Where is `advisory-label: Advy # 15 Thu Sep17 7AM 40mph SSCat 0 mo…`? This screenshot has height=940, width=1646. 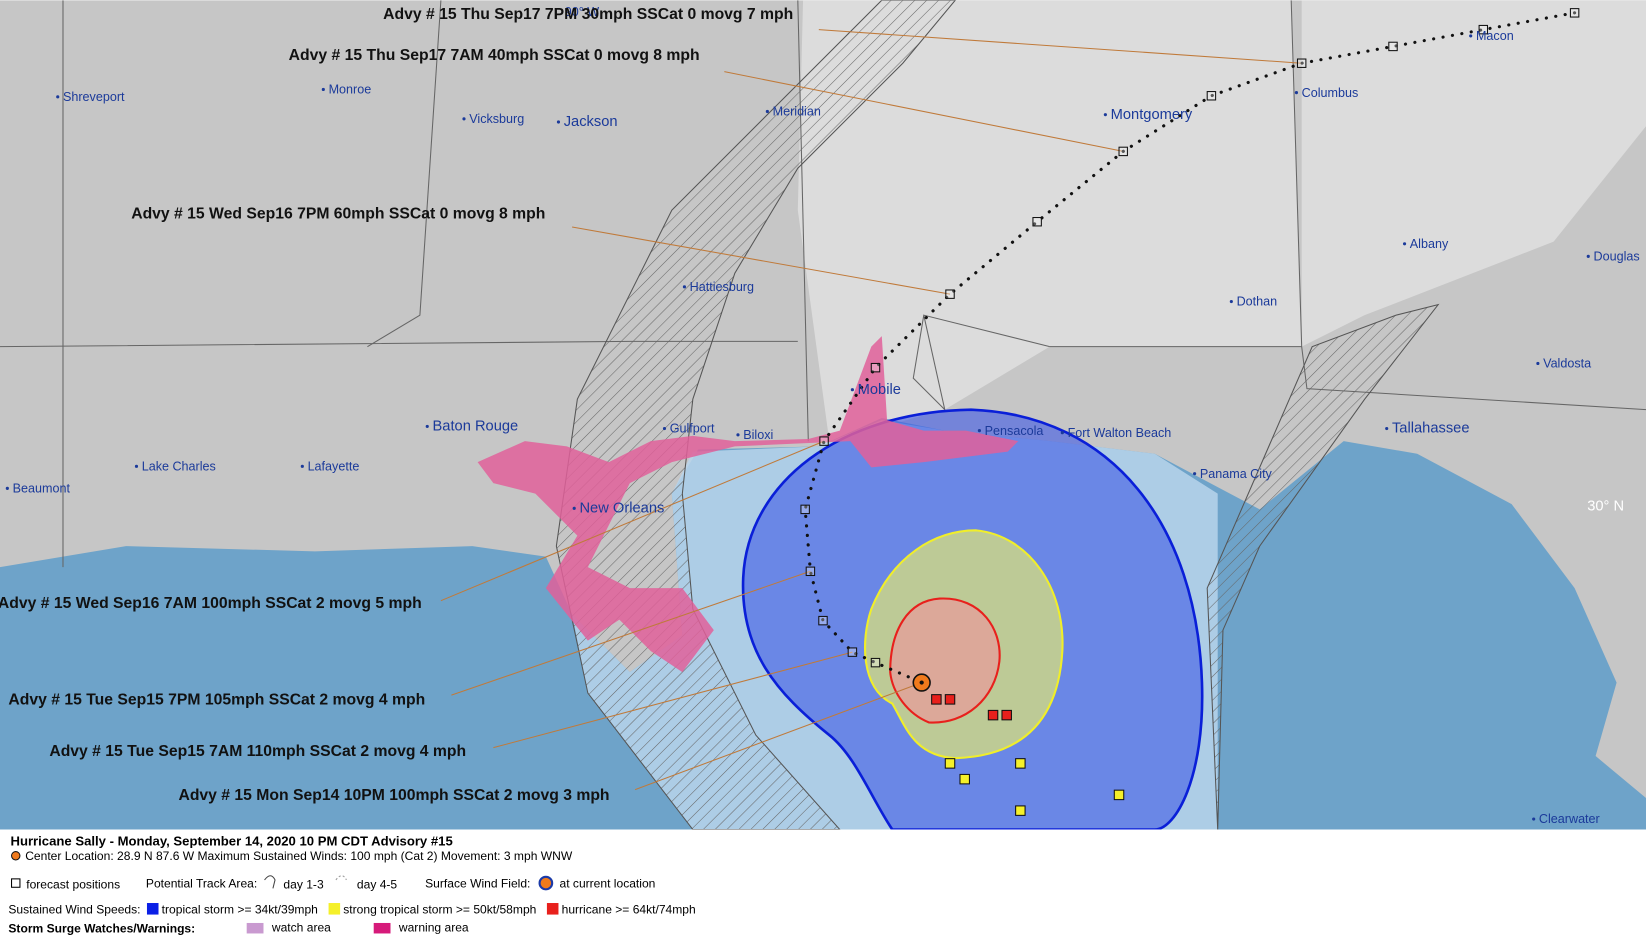
advisory-label: Advy # 15 Thu Sep17 7AM 40mph SSCat 0 mo… is located at coordinates (494, 55).